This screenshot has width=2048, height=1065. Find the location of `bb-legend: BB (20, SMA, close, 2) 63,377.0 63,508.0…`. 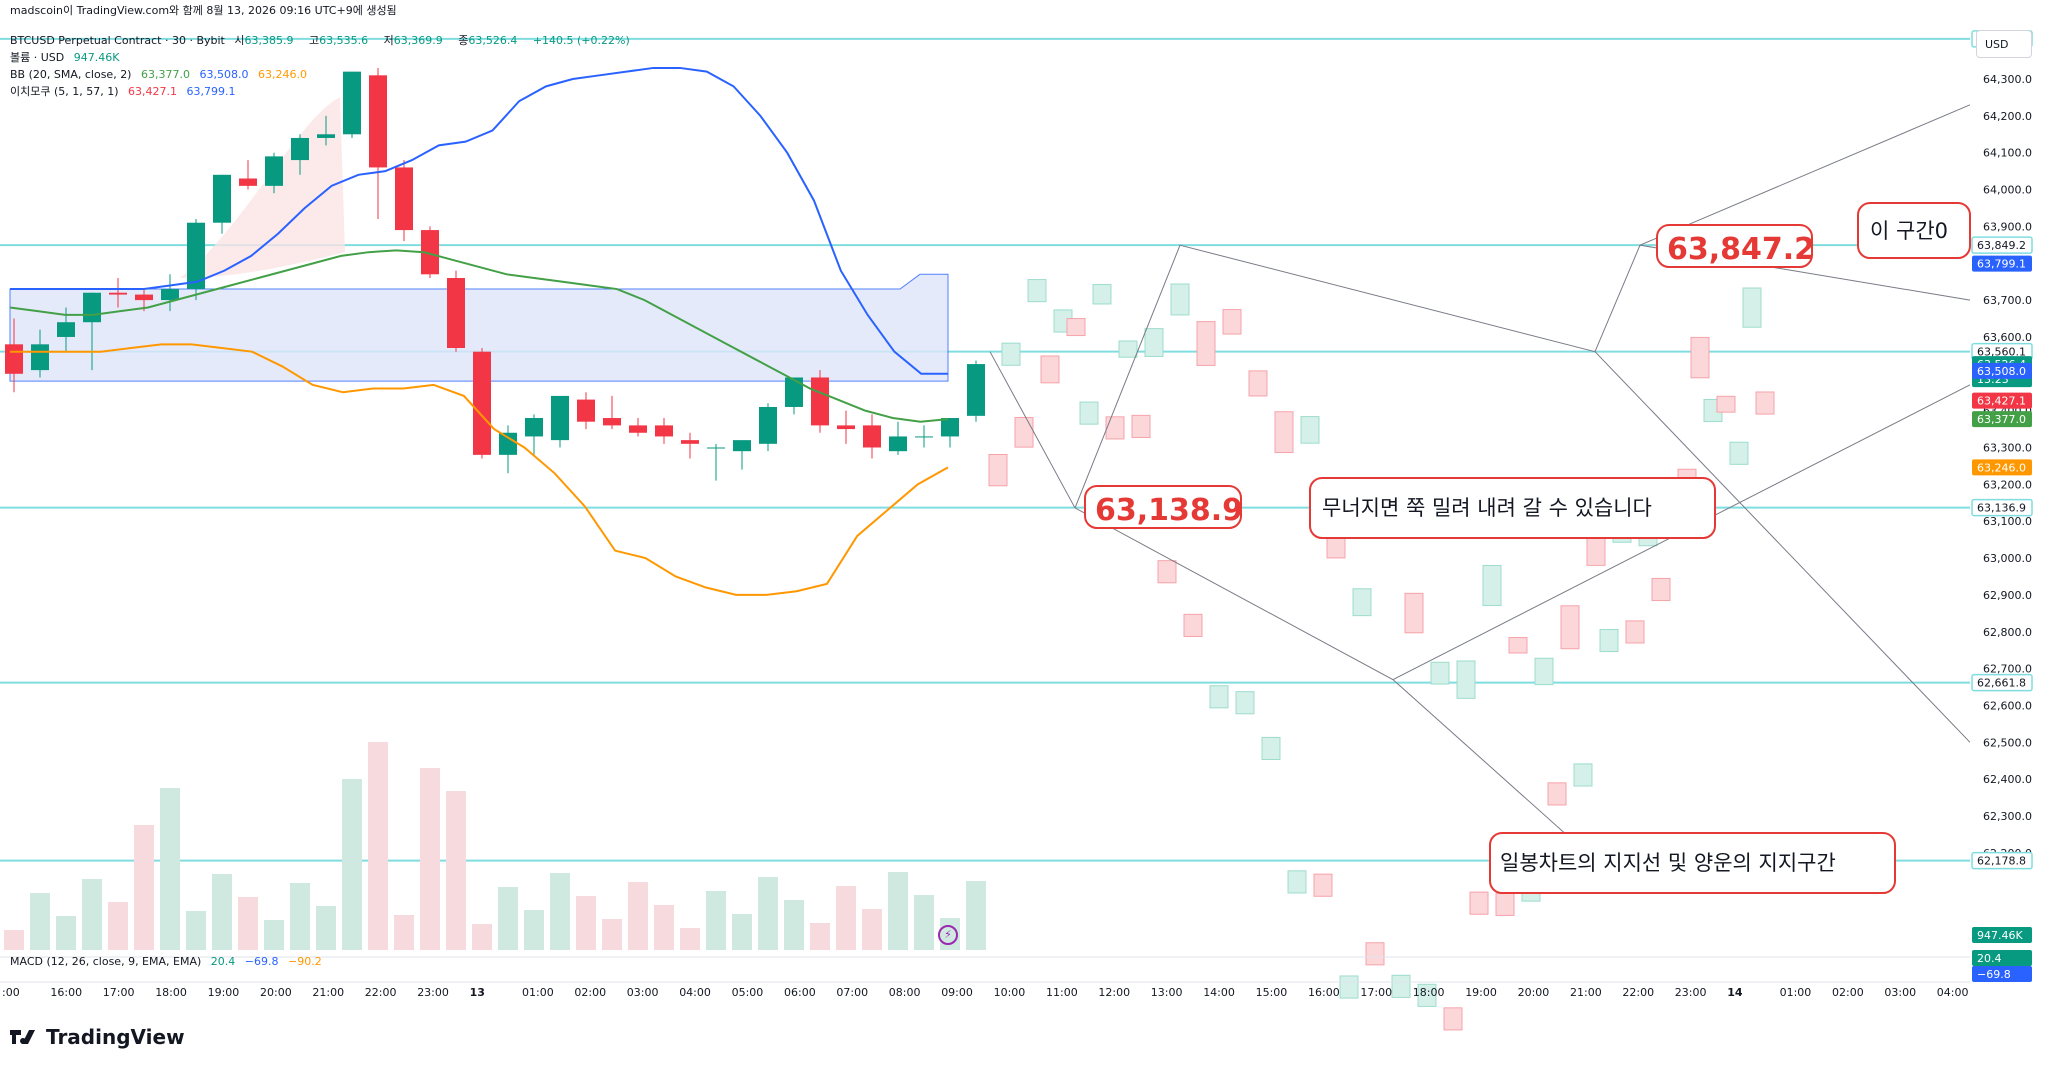

bb-legend: BB (20, SMA, close, 2) 63,377.0 63,508.0… is located at coordinates (161, 75).